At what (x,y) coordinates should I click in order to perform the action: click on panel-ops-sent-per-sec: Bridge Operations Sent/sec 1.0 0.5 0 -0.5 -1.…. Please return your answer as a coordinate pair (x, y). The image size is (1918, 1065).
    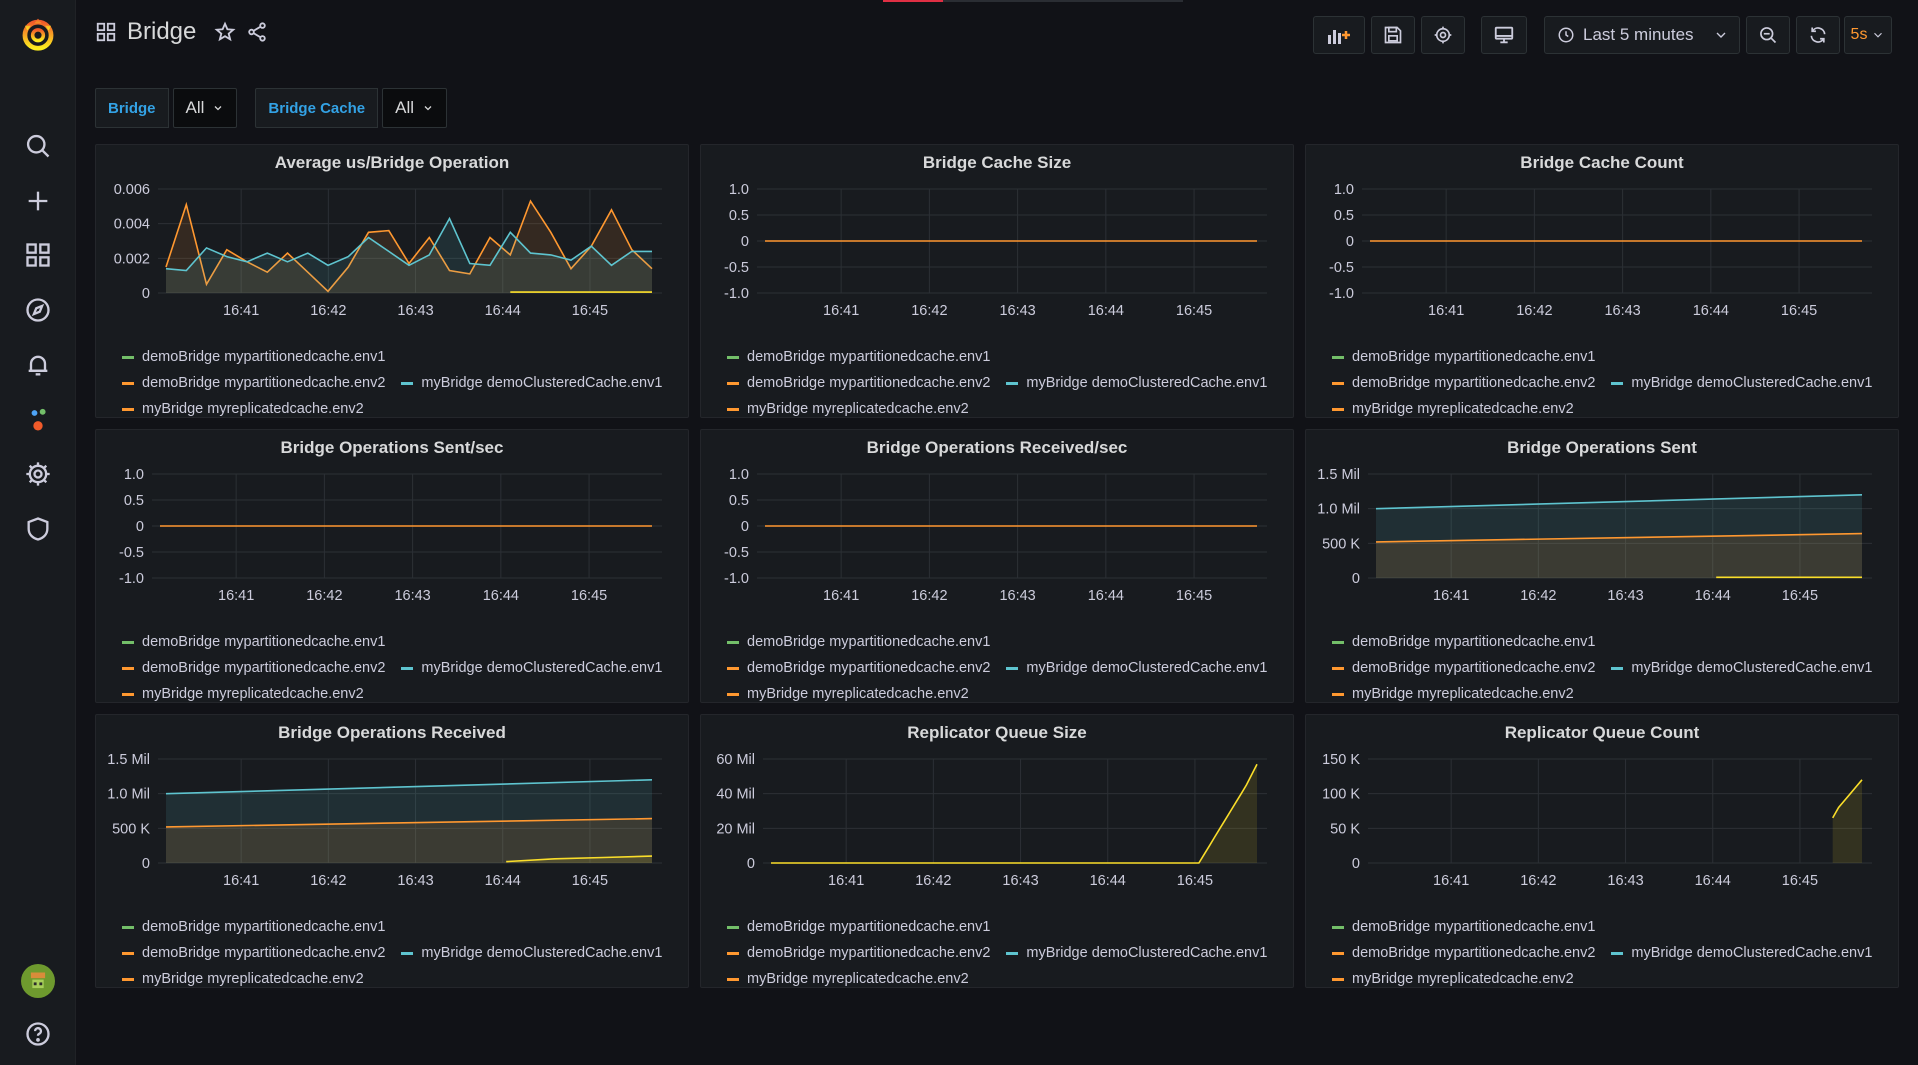
    Looking at the image, I should click on (392, 566).